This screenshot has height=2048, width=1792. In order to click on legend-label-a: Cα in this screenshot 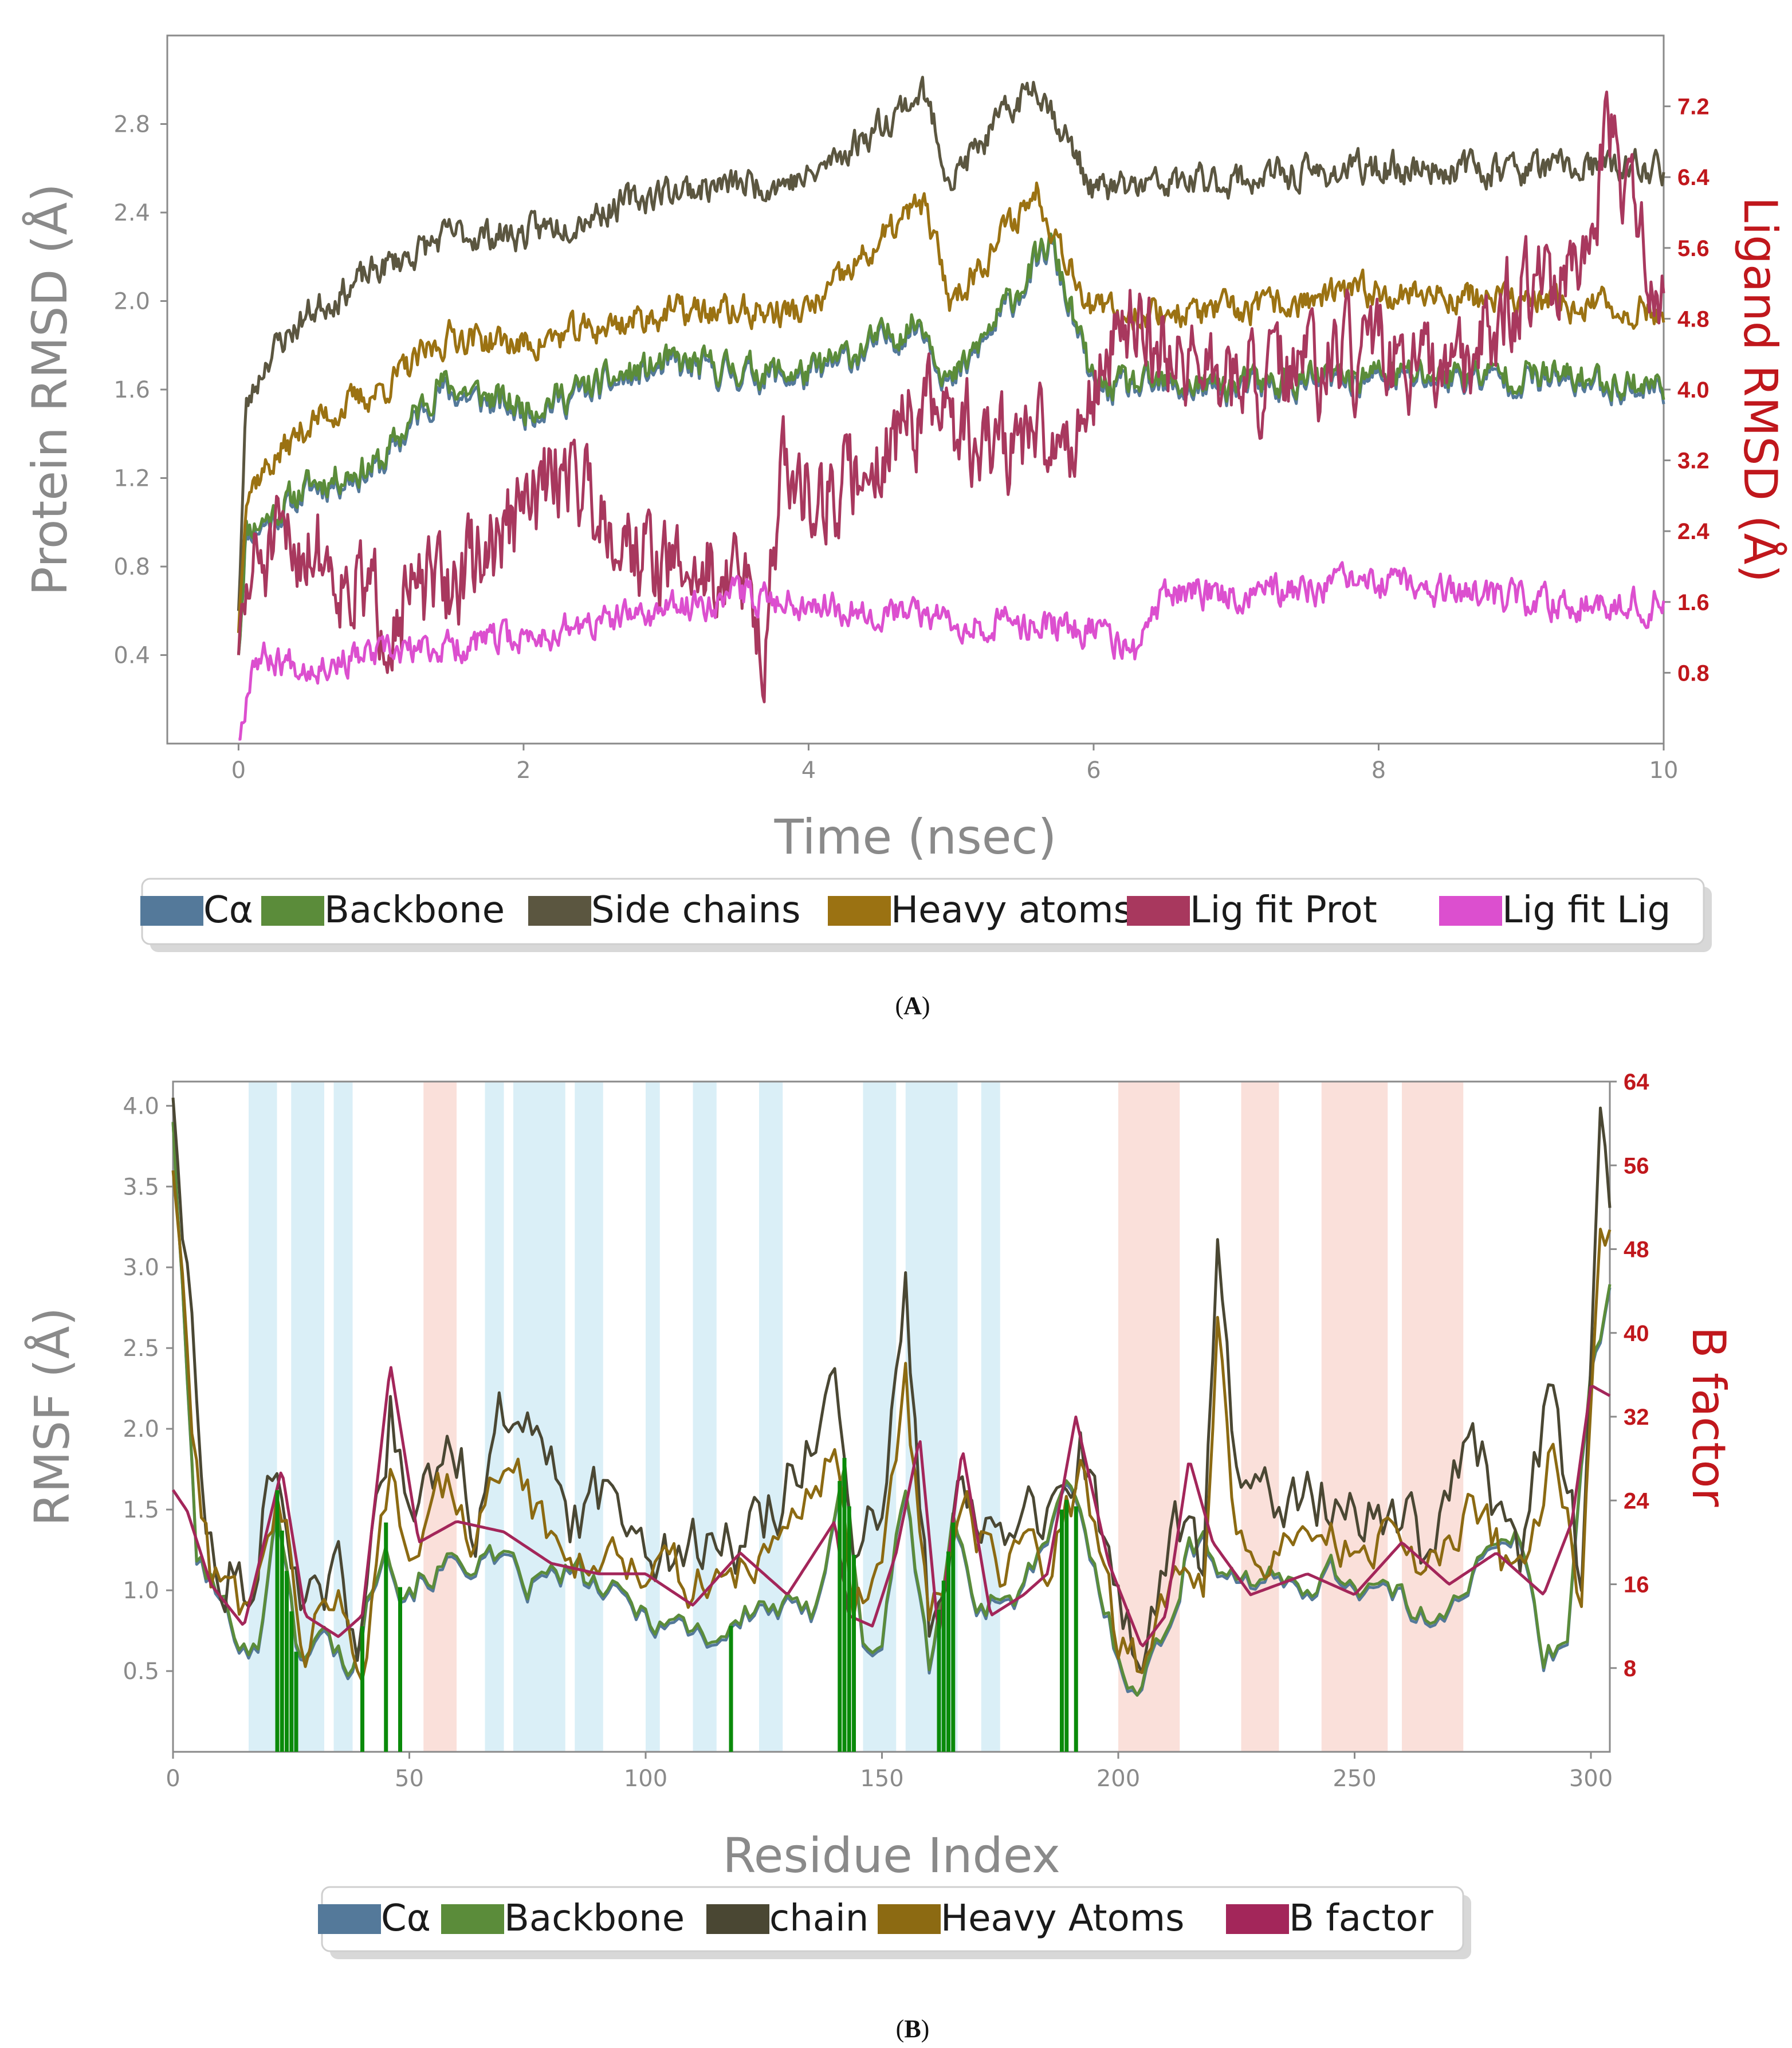, I will do `click(228, 910)`.